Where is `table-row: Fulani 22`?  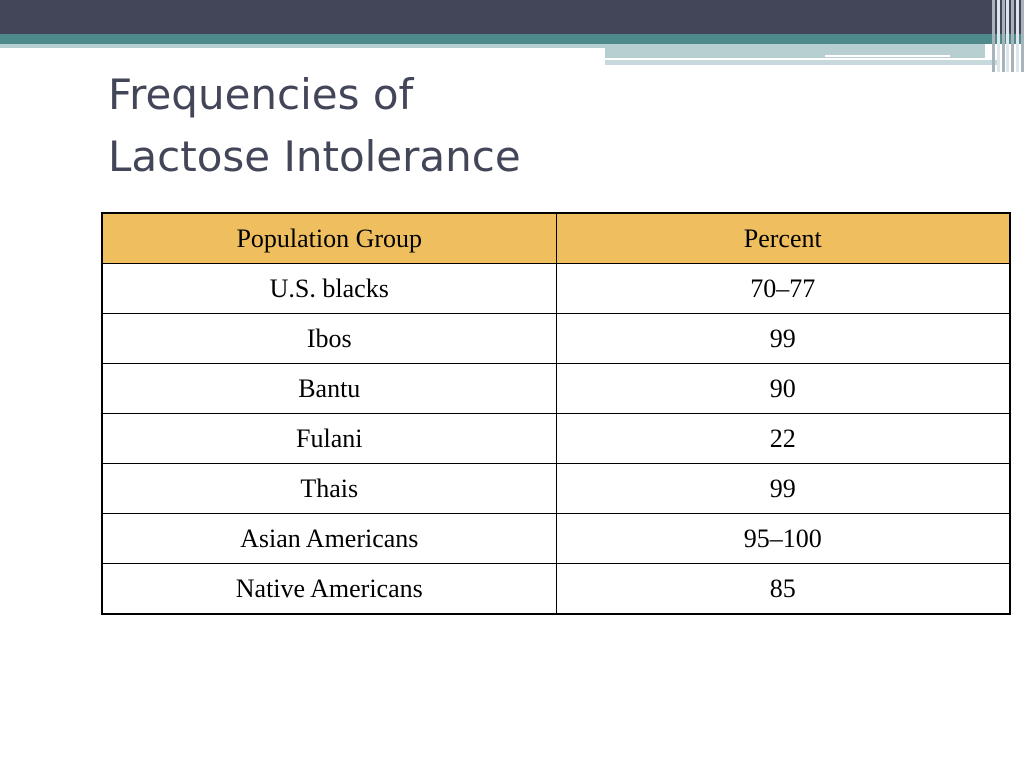
table-row: Fulani 22 is located at coordinates (556, 438).